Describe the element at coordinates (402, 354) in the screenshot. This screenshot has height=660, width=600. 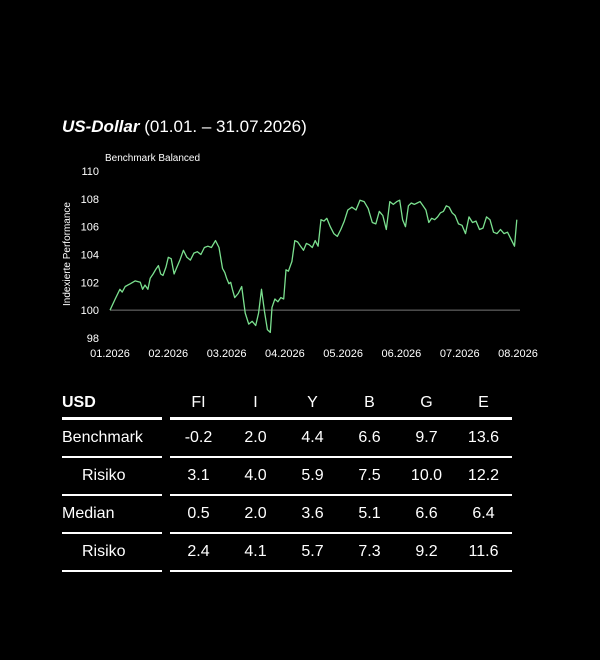
I see `x-tick-label: 06.2026` at that location.